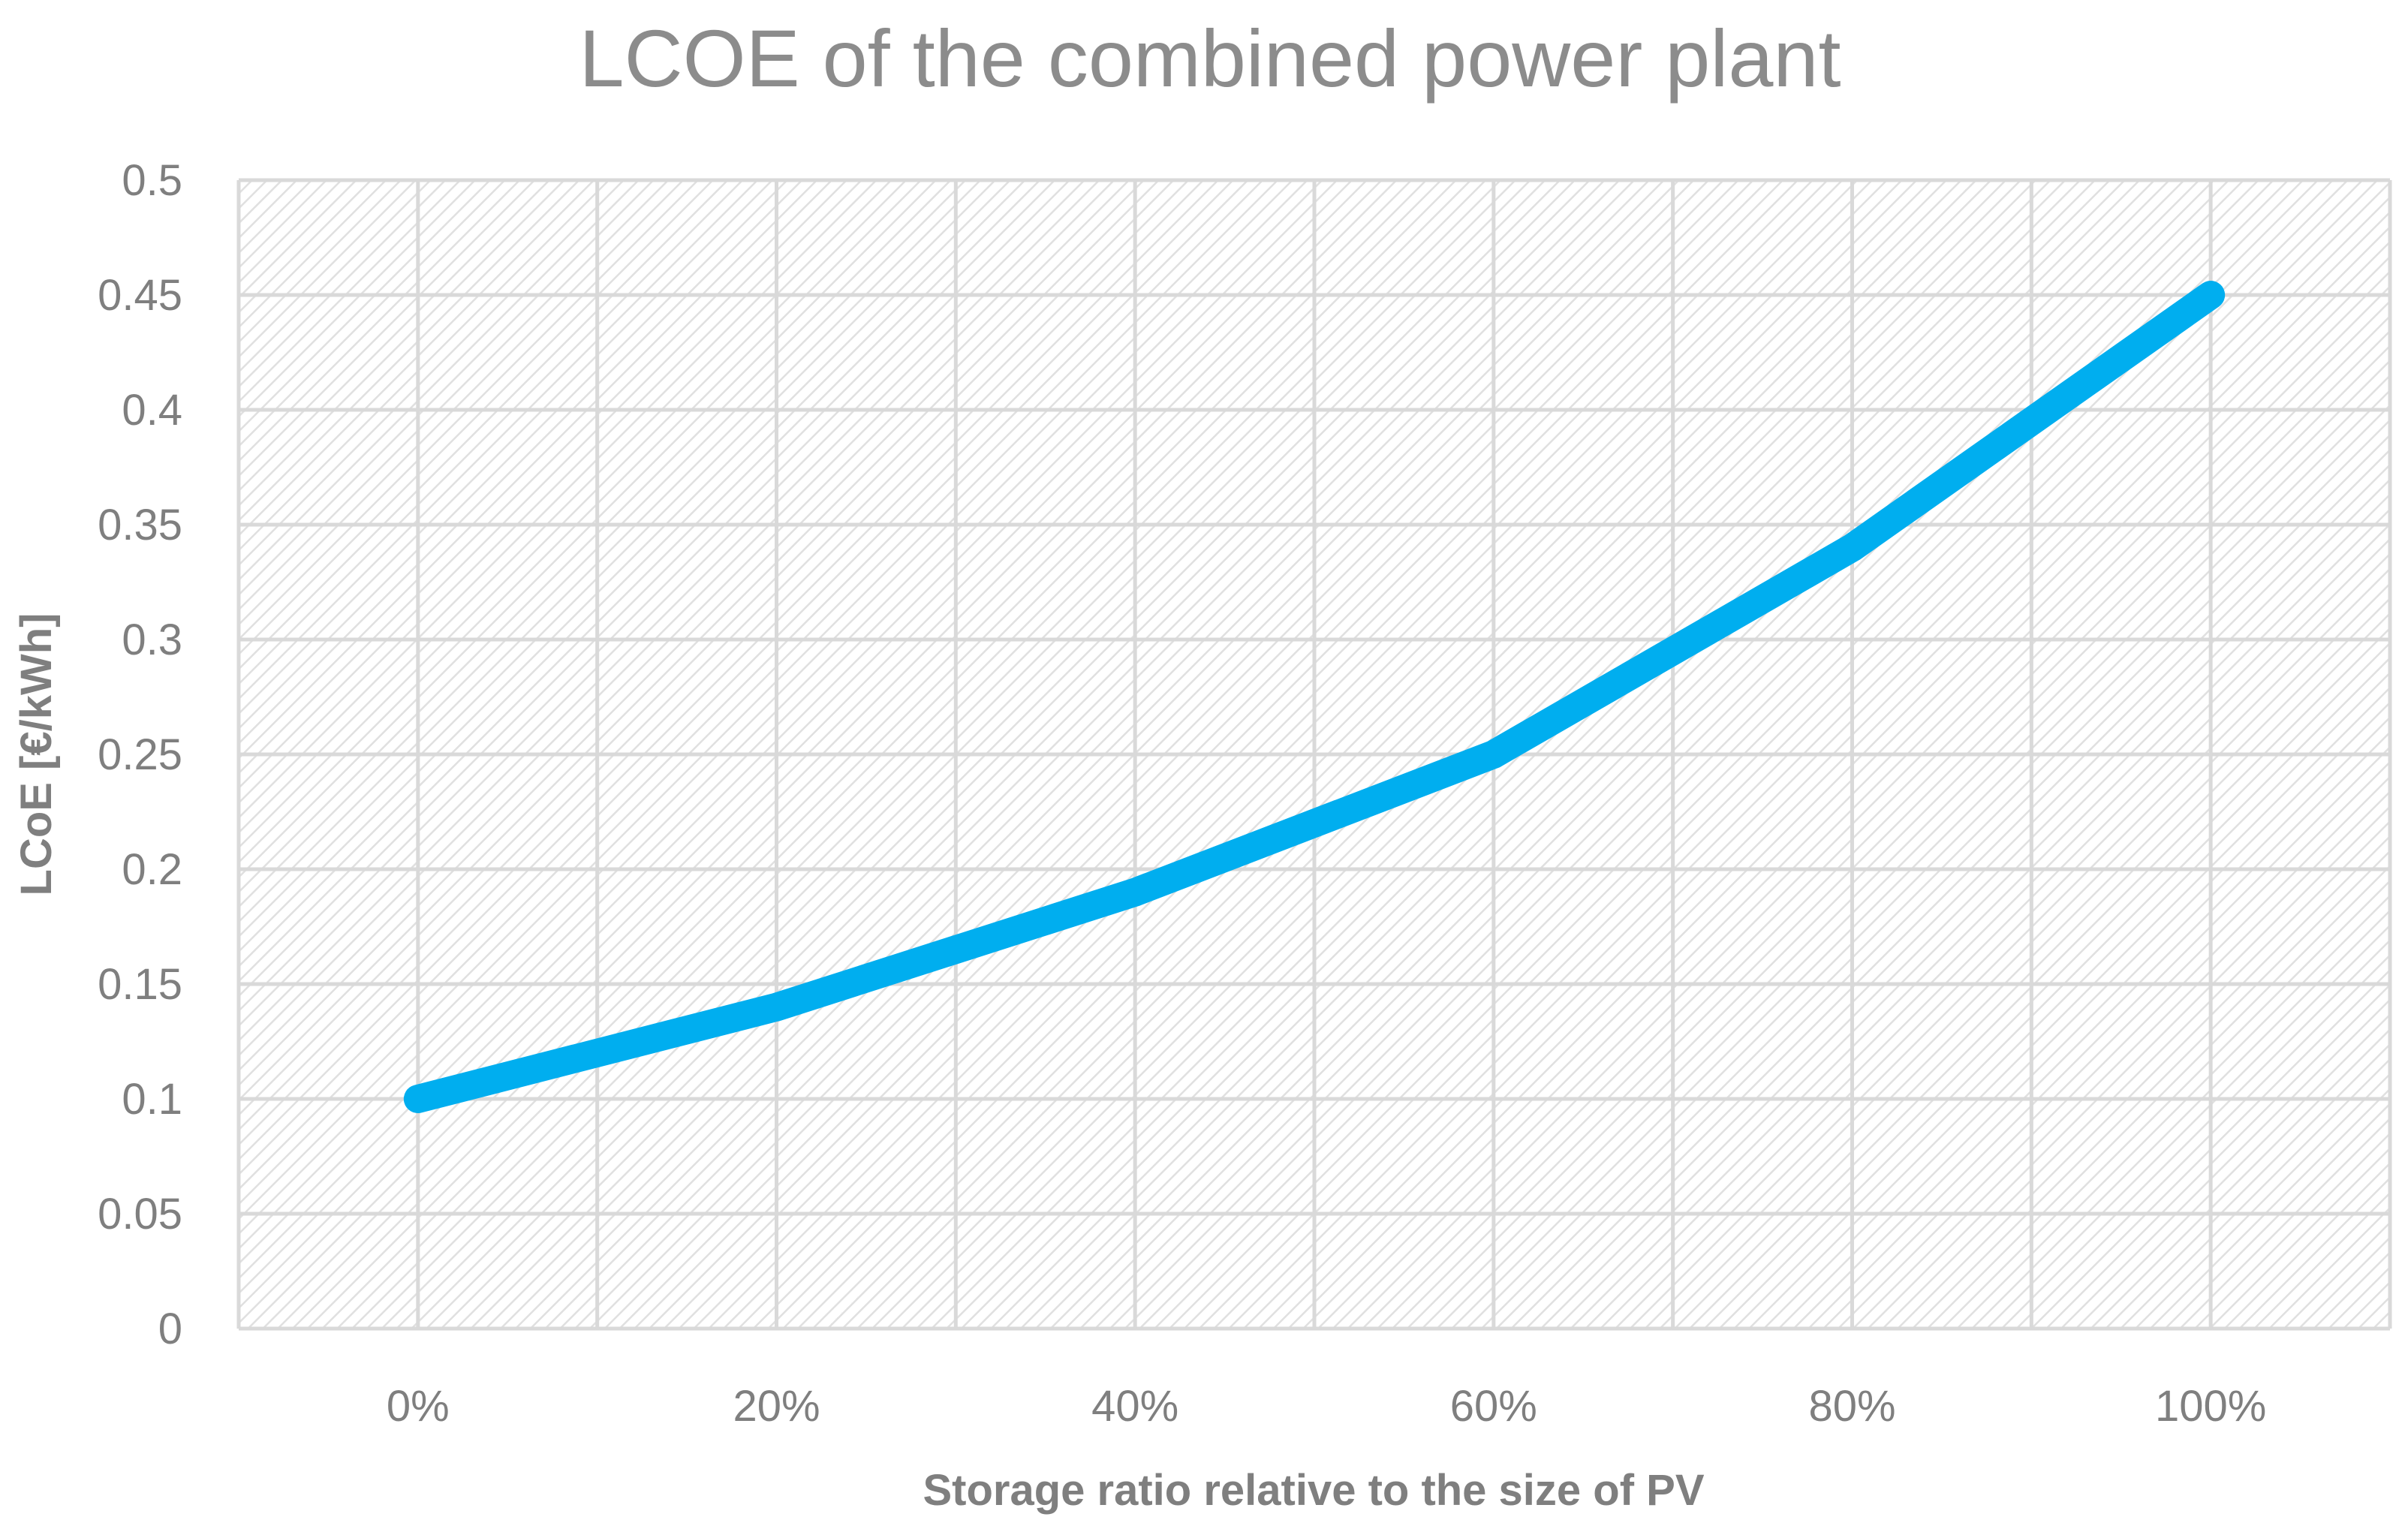 Image resolution: width=2408 pixels, height=1526 pixels. I want to click on x-tick-label: 20%, so click(776, 1406).